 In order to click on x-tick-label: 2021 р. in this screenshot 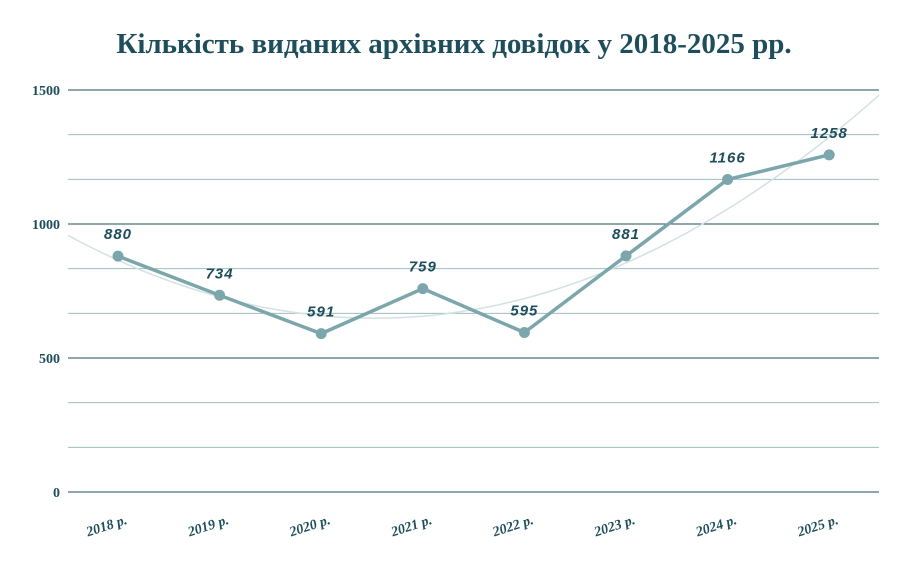, I will do `click(411, 527)`.